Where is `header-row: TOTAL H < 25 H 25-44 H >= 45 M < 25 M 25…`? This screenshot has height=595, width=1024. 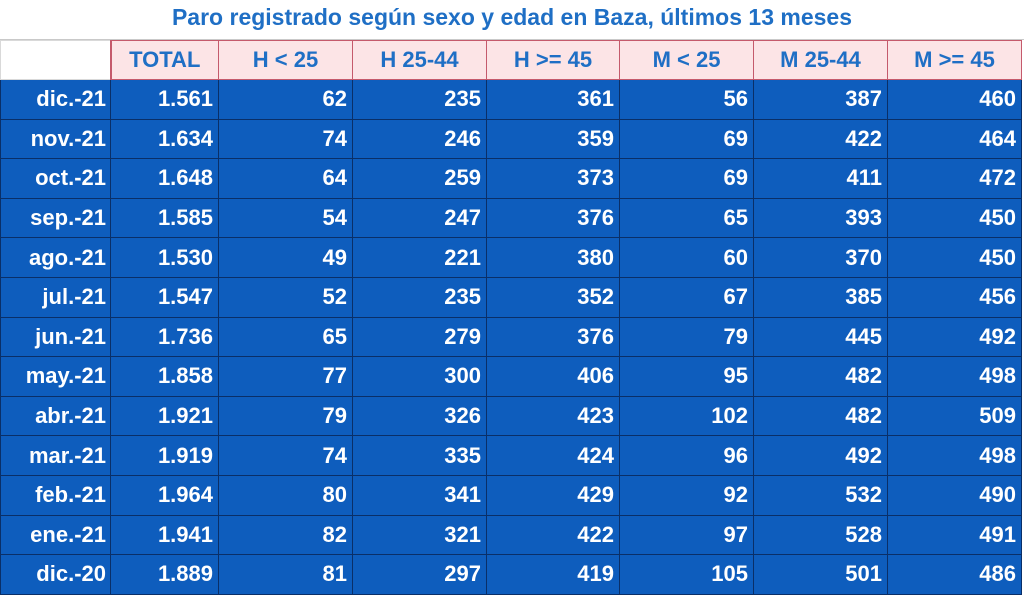 header-row: TOTAL H < 25 H 25-44 H >= 45 M < 25 M 25… is located at coordinates (511, 60).